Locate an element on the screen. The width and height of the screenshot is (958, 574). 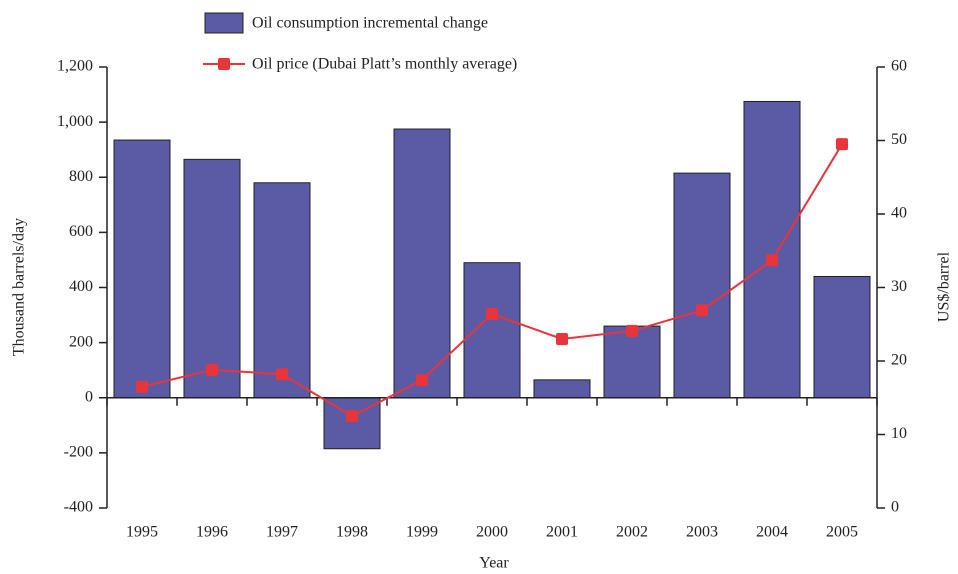
y2-axis-title: US$/barrel is located at coordinates (944, 286).